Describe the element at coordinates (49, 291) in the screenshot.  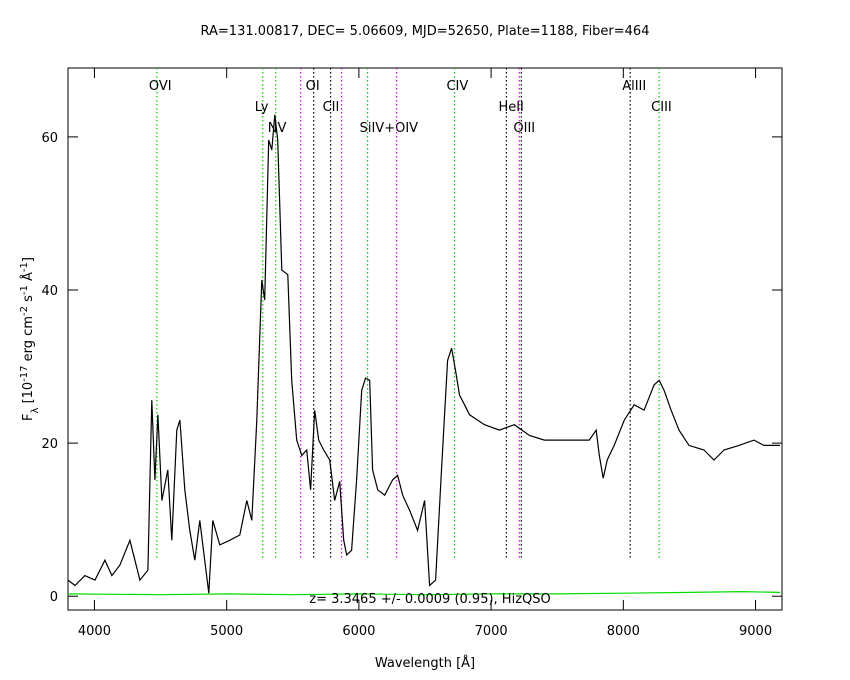
I see `y-tick-label: 40` at that location.